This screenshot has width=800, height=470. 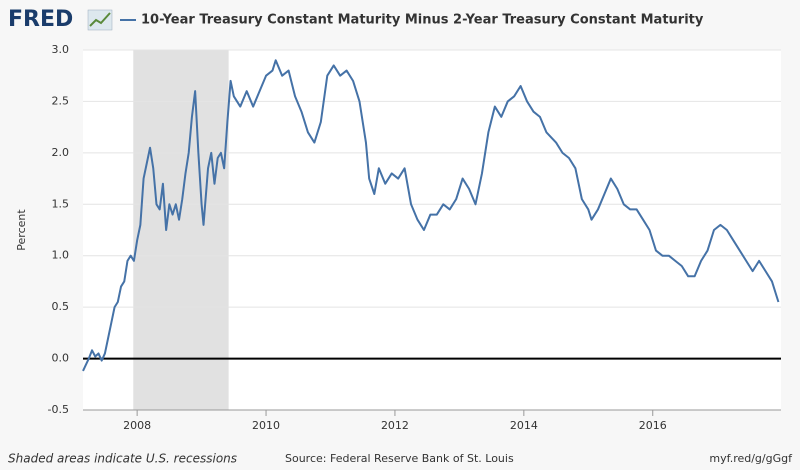 What do you see at coordinates (61, 203) in the screenshot?
I see `y-tick-label: 1.5` at bounding box center [61, 203].